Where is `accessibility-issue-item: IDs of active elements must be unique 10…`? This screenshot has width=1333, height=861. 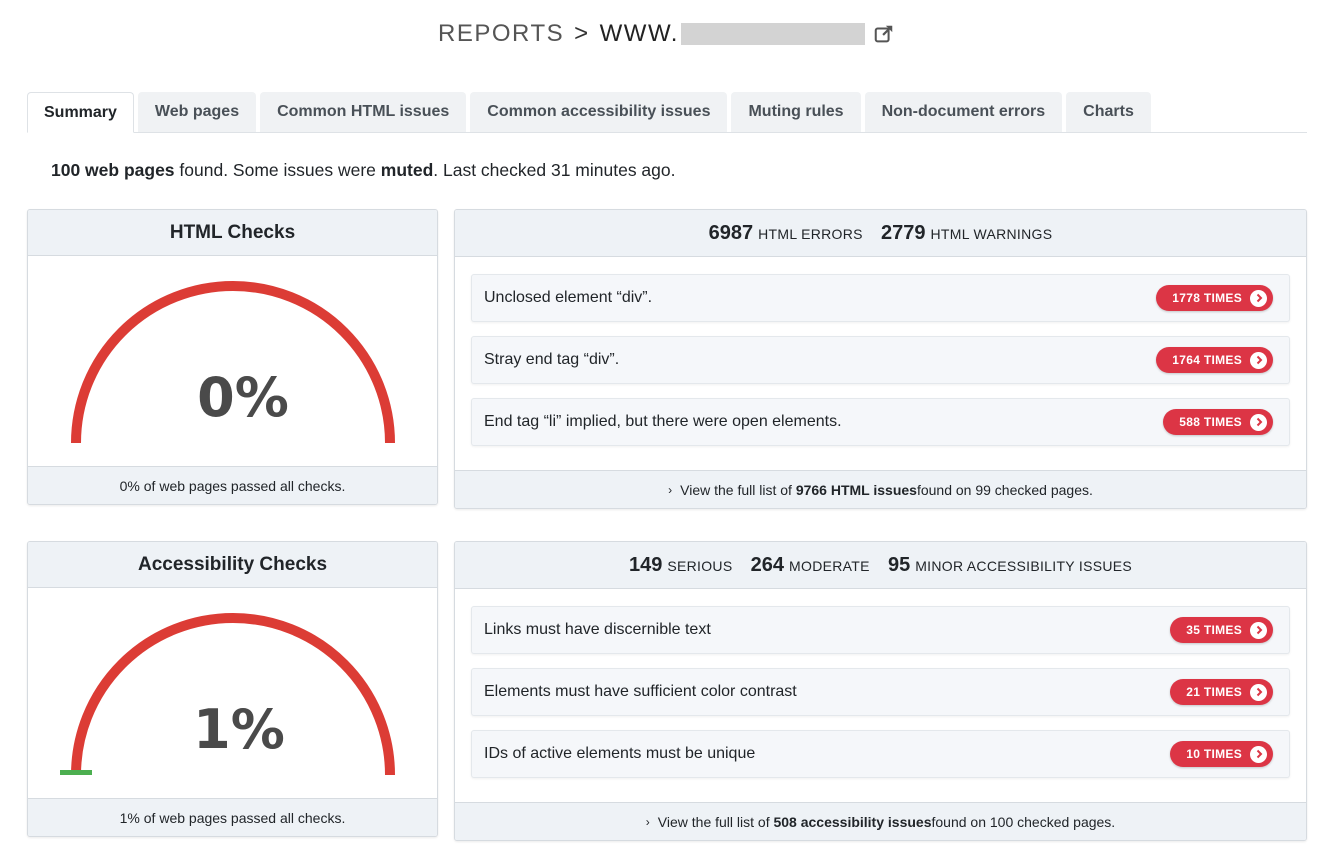 accessibility-issue-item: IDs of active elements must be unique 10… is located at coordinates (880, 754).